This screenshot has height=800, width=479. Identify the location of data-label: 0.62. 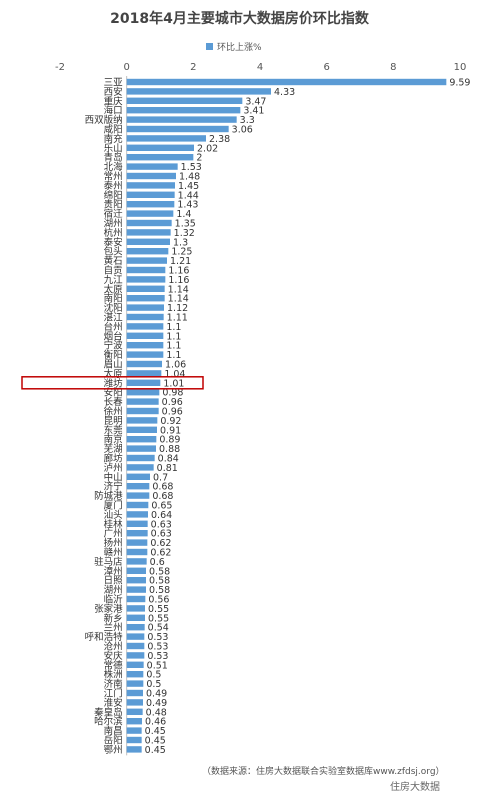
(160, 543).